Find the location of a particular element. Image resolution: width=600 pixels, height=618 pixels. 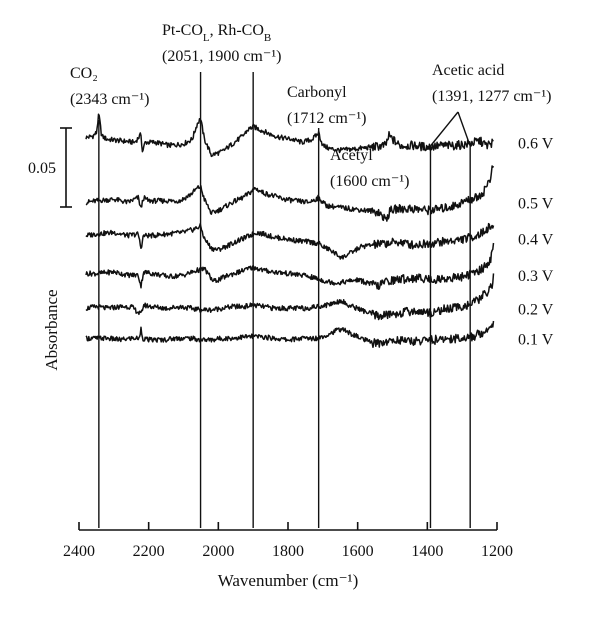

x-ticks: 2400 2200 2000 1800 1600 1400 1200 is located at coordinates (288, 541).